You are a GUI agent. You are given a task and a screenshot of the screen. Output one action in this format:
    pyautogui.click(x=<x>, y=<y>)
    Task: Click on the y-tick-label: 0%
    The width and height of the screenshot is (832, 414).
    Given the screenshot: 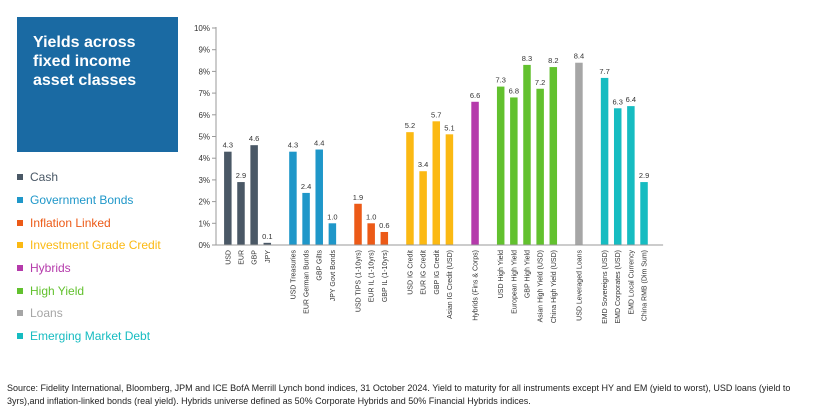 What is the action you would take?
    pyautogui.click(x=204, y=245)
    